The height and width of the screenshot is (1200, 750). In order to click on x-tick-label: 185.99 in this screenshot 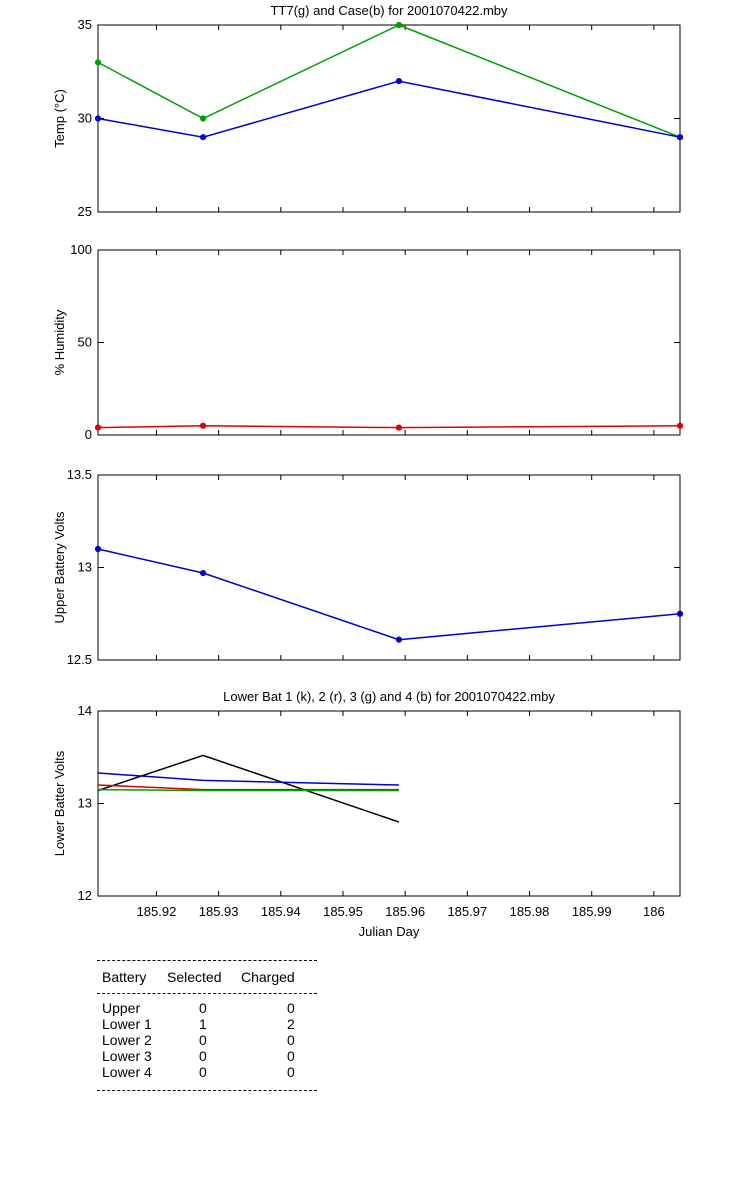, I will do `click(592, 911)`.